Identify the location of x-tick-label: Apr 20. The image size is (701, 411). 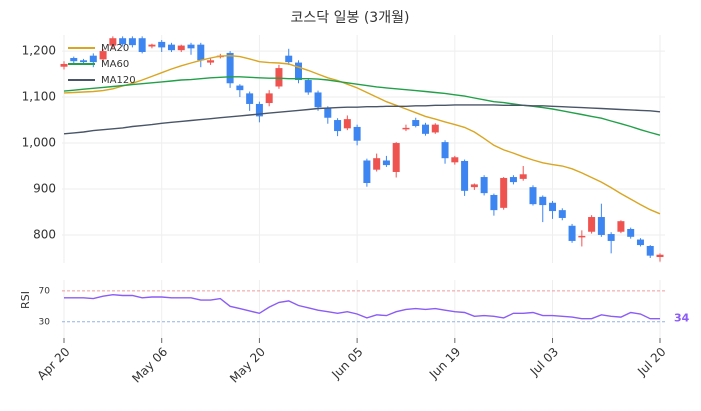
(54, 364).